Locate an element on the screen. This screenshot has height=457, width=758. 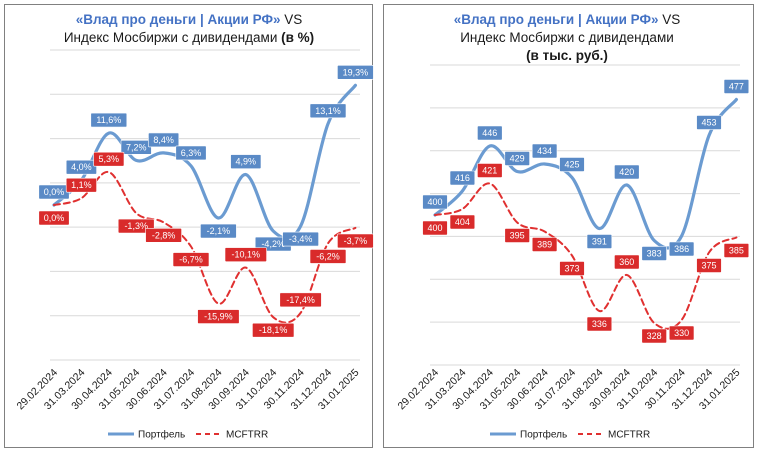
data-label-mcftrr: 404 is located at coordinates (462, 222).